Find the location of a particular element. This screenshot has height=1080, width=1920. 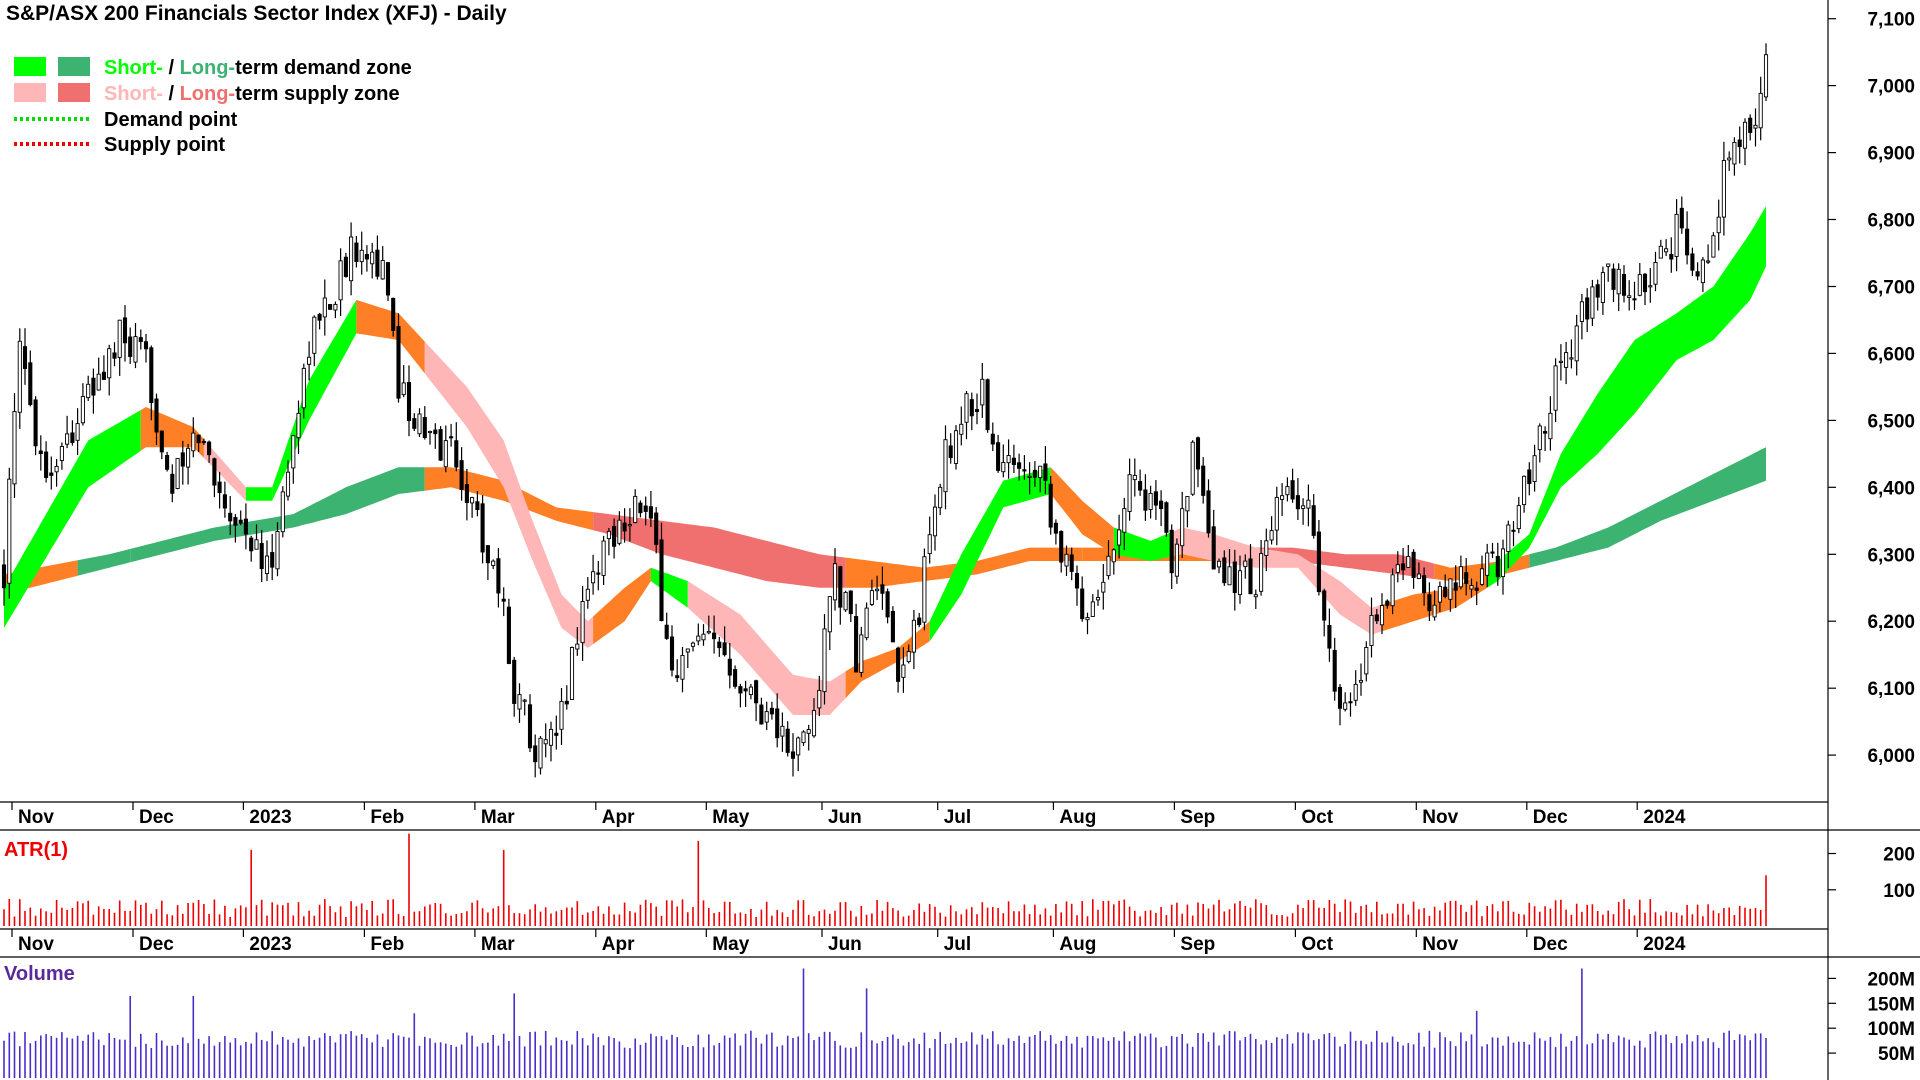

legend-label-long: Long- is located at coordinates (208, 68).